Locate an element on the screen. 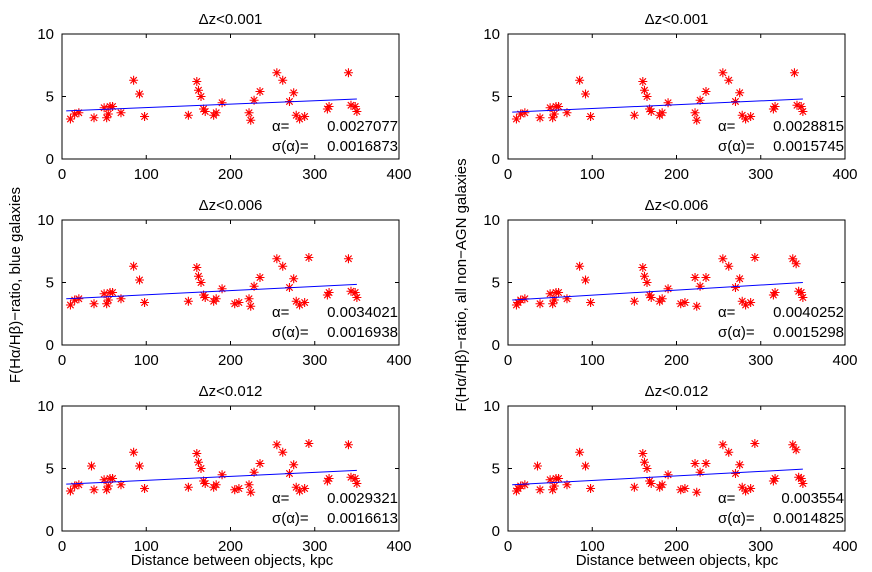 This screenshot has width=872, height=572. panel-title: Δz<0.012 is located at coordinates (677, 391).